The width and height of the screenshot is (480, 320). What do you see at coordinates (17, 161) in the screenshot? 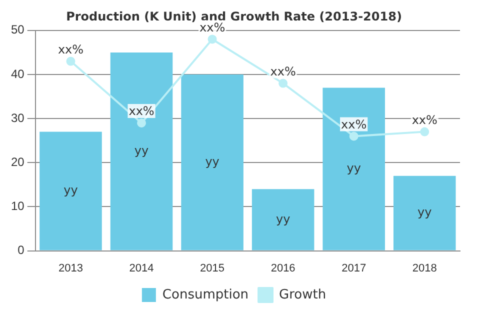
I see `y-tick-label: 20` at bounding box center [17, 161].